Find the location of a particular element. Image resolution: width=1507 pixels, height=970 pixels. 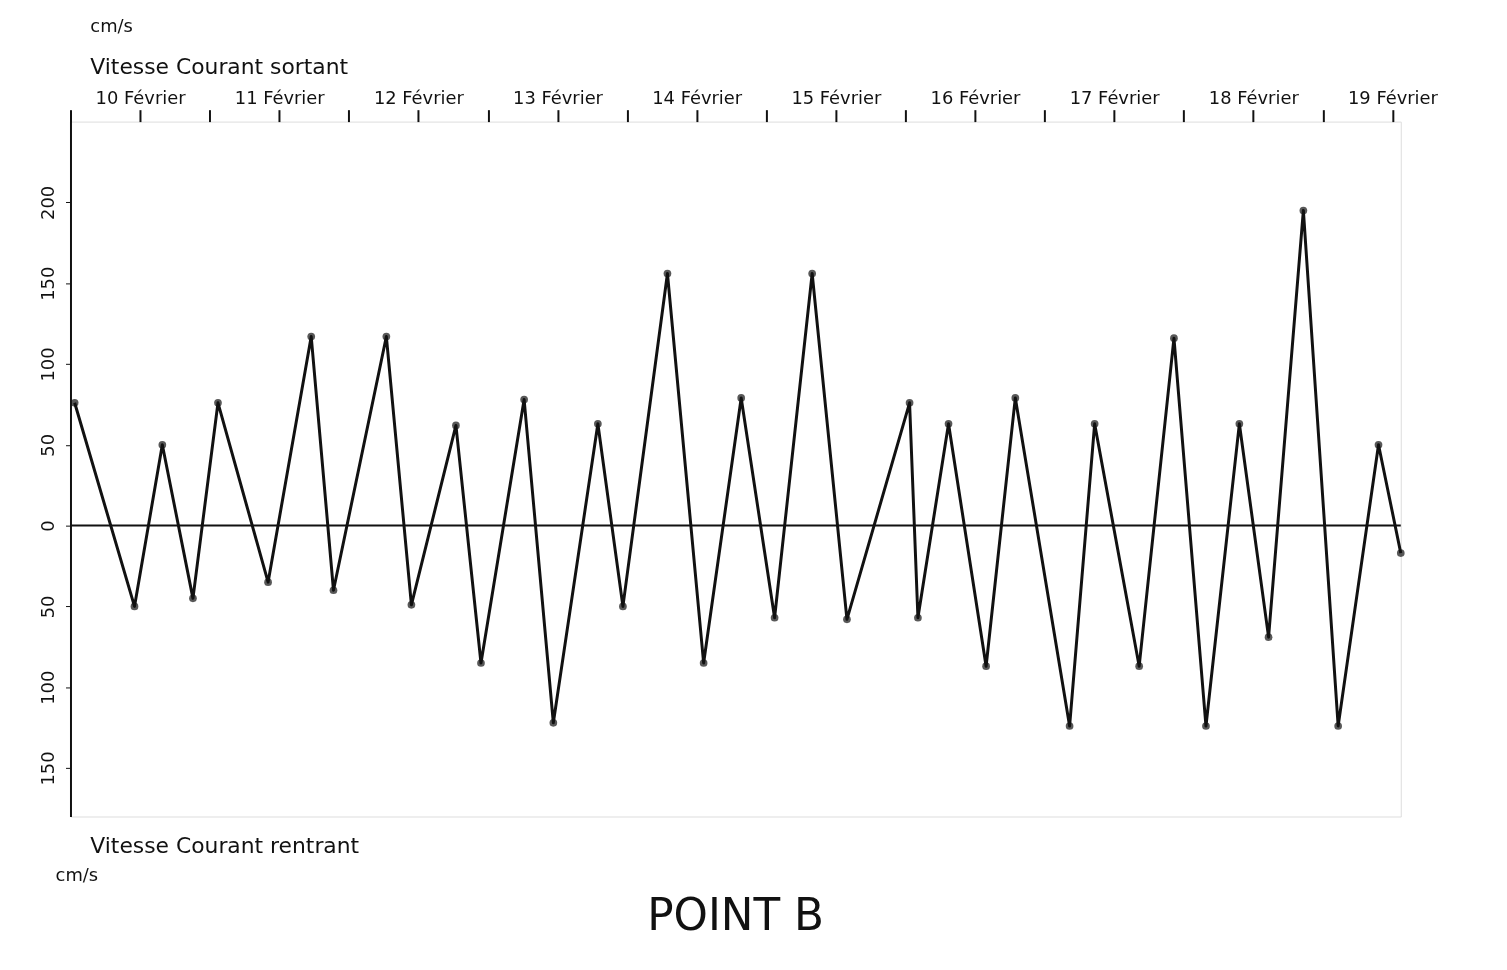

text: Vitesse Courant sortant is located at coordinates (219, 66).